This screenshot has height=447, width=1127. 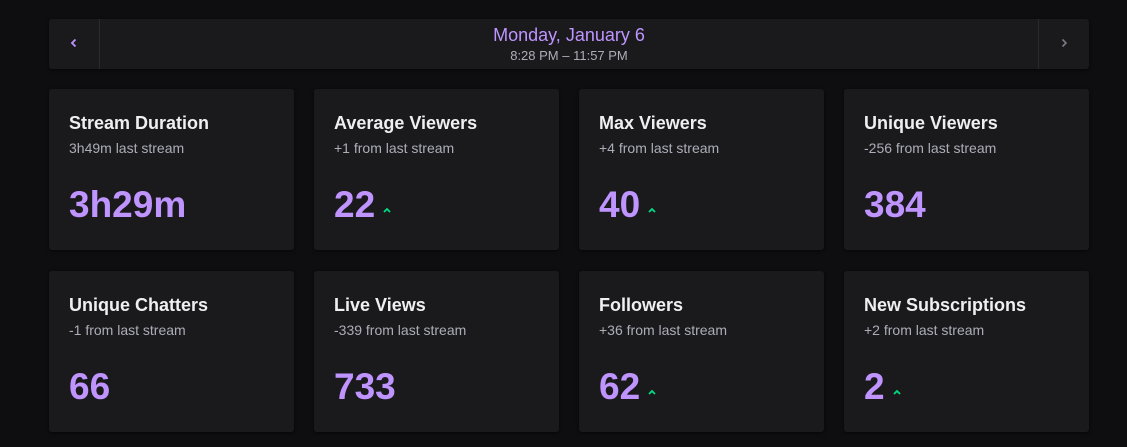 I want to click on stat-comparison: +4 from last stream, so click(x=659, y=148).